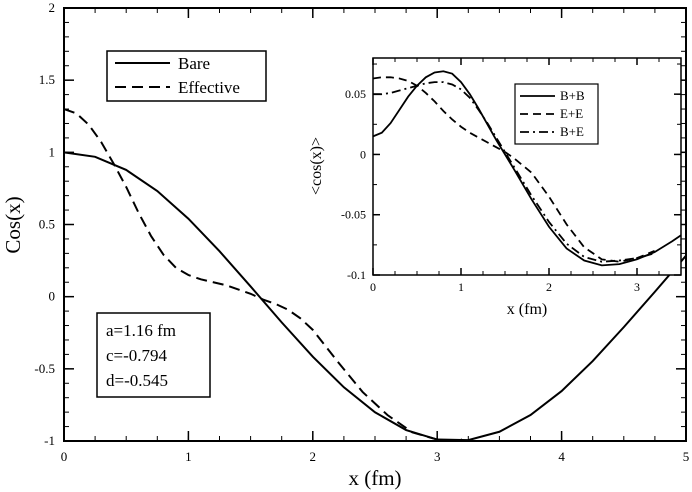 Image resolution: width=692 pixels, height=492 pixels. Describe the element at coordinates (47, 224) in the screenshot. I see `main-y-tick-label: 0.5` at that location.